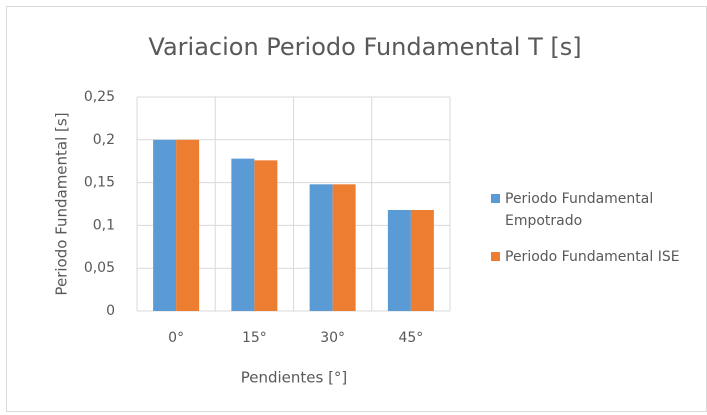 This screenshot has height=415, width=707. I want to click on y-tick-label: 0,15, so click(99, 183).